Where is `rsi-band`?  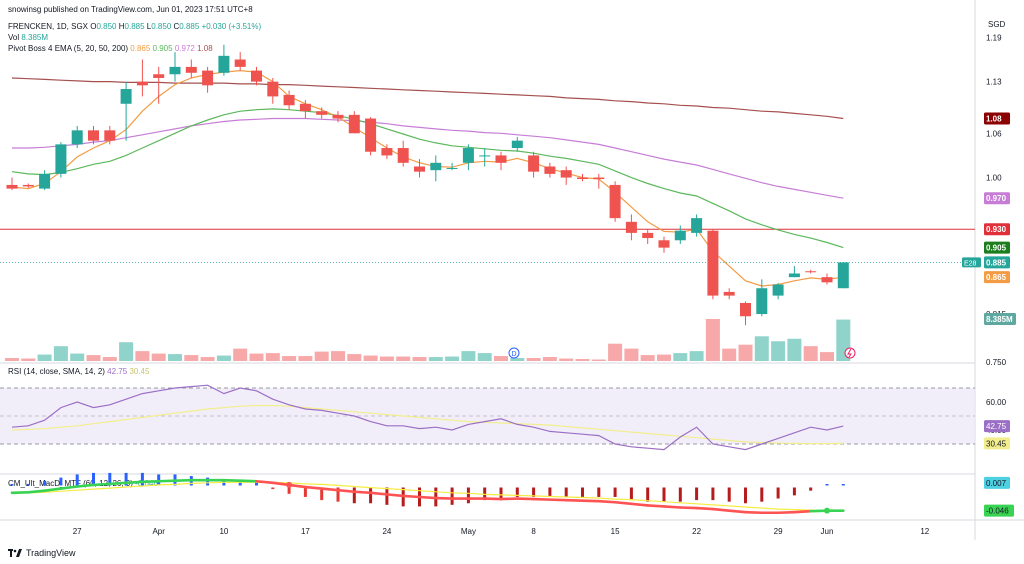
rsi-band is located at coordinates (487, 416).